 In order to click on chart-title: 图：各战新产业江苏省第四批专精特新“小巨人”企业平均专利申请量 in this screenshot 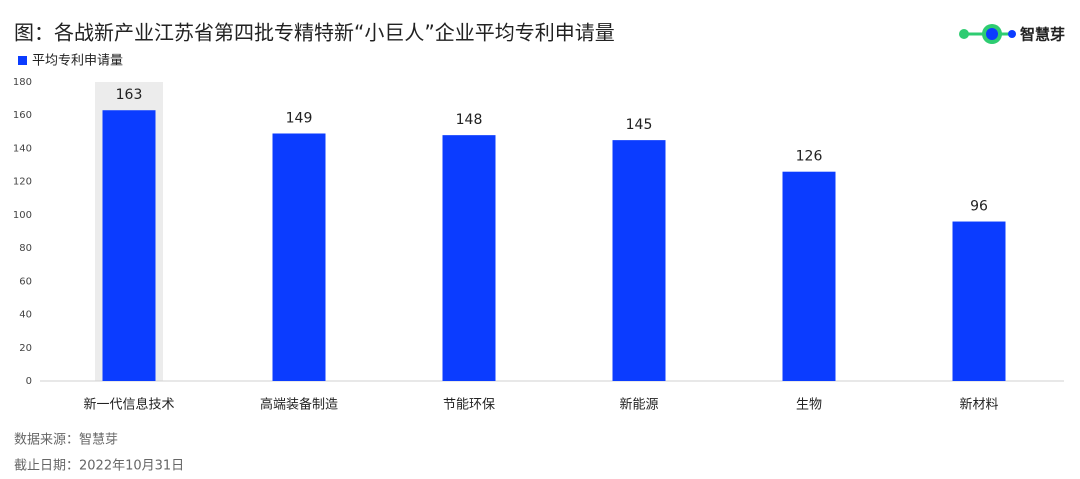, I will do `click(314, 33)`.